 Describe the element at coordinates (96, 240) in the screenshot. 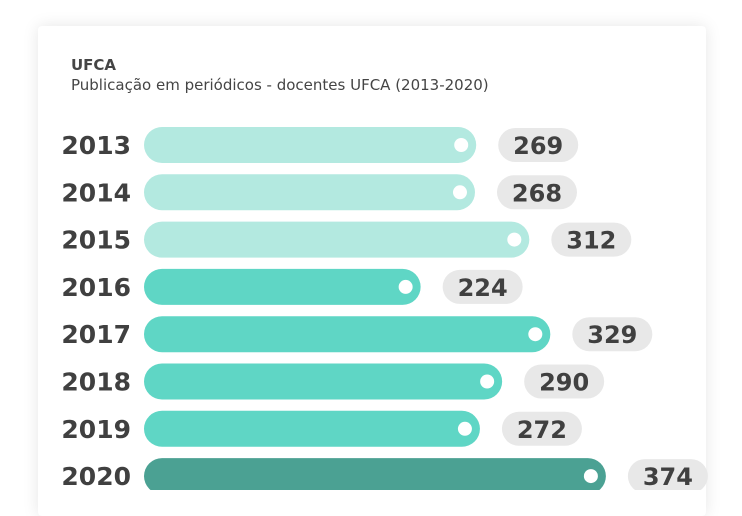

I see `year-label: 2015` at that location.